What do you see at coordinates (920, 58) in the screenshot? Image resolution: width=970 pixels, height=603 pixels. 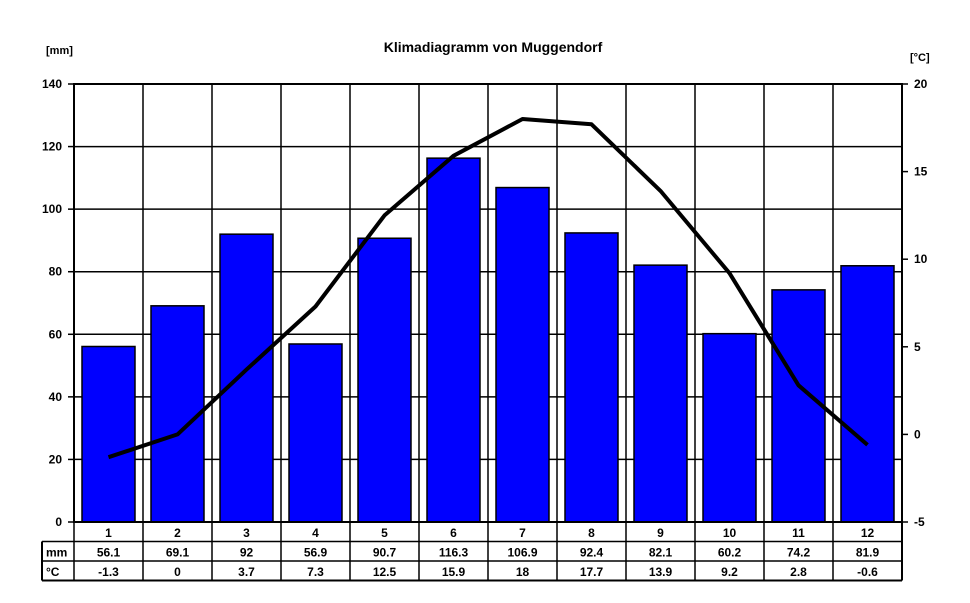 I see `right-axis-unit: [°C]` at bounding box center [920, 58].